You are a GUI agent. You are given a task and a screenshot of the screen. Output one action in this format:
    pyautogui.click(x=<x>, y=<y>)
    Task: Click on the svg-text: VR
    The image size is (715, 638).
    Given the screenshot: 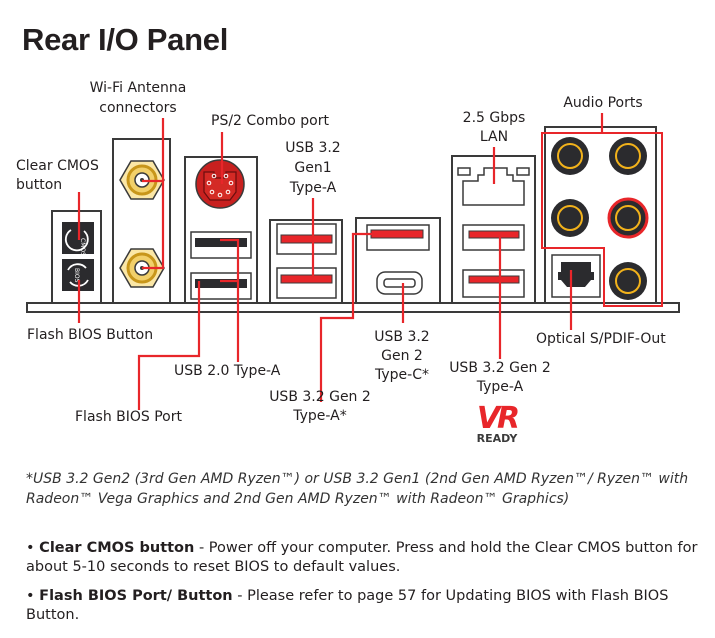 What is the action you would take?
    pyautogui.click(x=497, y=418)
    